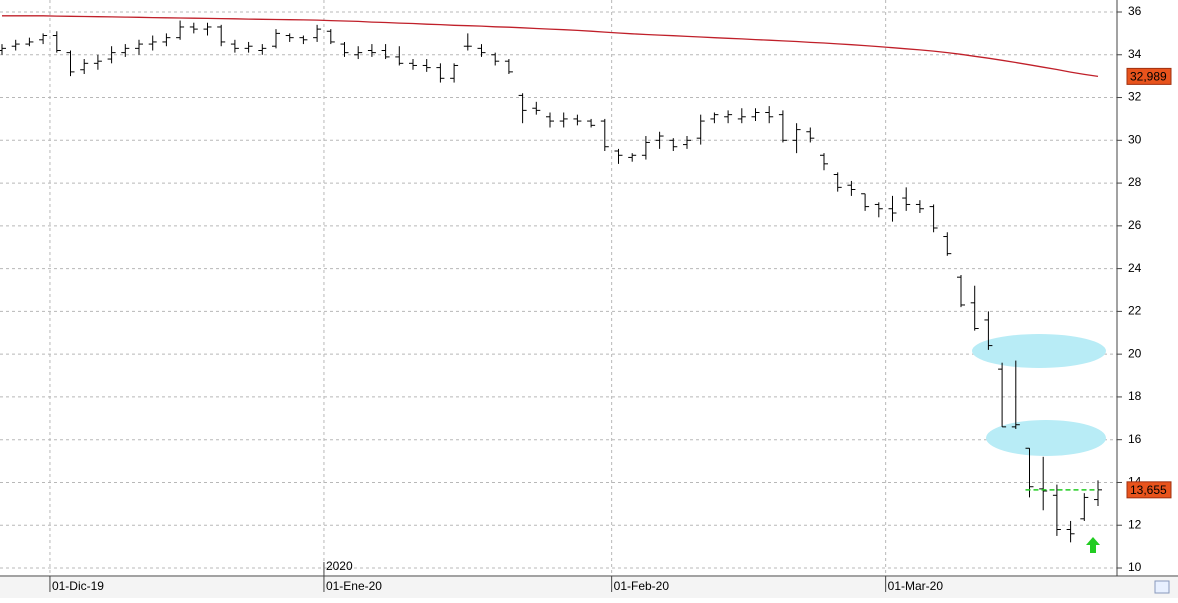 Image resolution: width=1178 pixels, height=603 pixels. I want to click on x-axis-strip, so click(589, 587).